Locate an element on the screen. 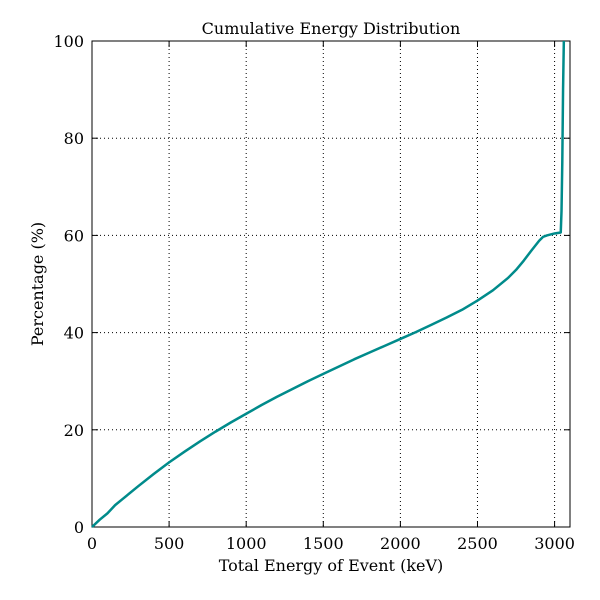 This screenshot has width=600, height=600. y-tick-label: 100 is located at coordinates (68, 41).